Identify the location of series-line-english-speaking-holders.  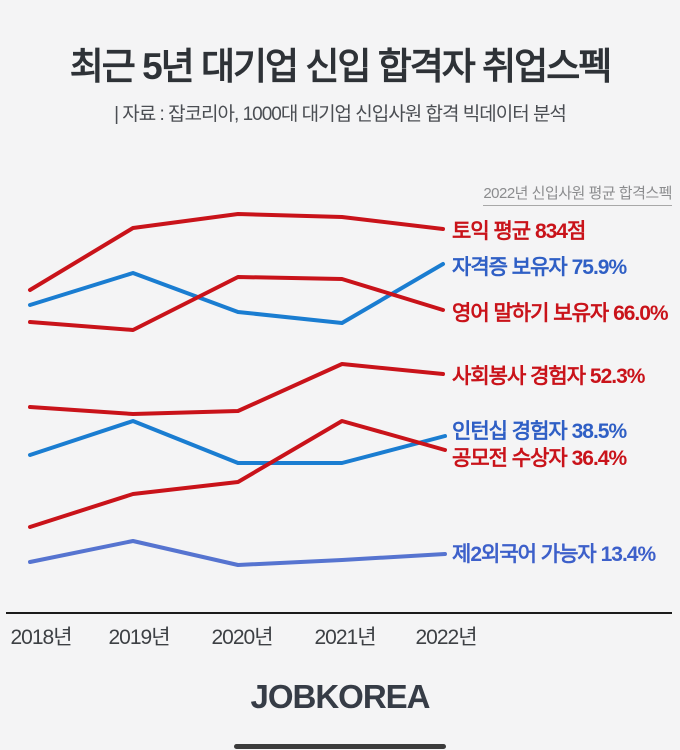
(236, 303).